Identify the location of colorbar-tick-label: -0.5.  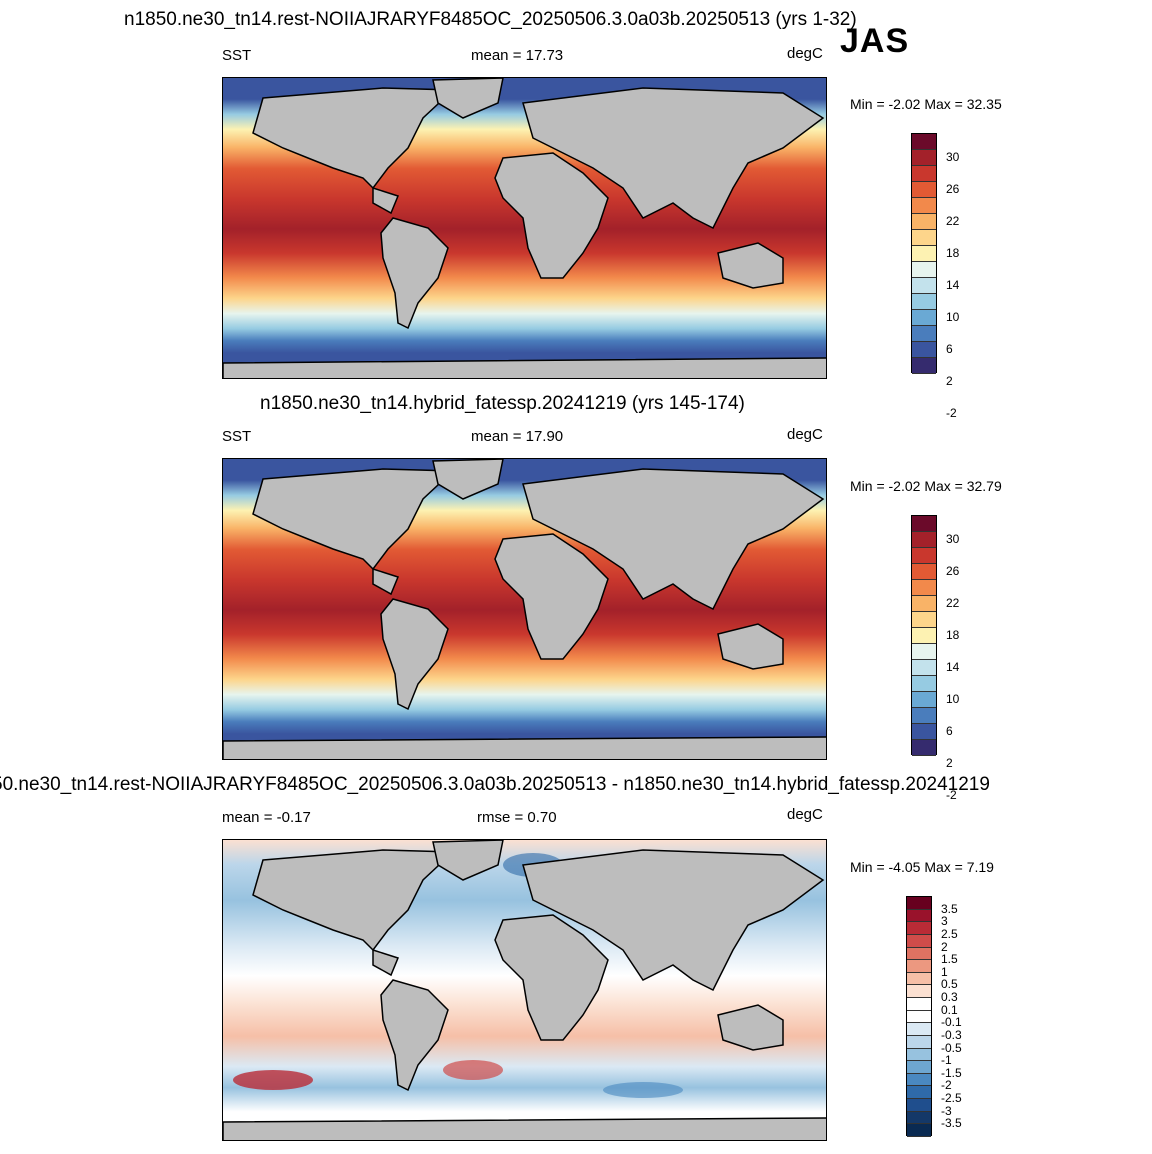
(951, 1047).